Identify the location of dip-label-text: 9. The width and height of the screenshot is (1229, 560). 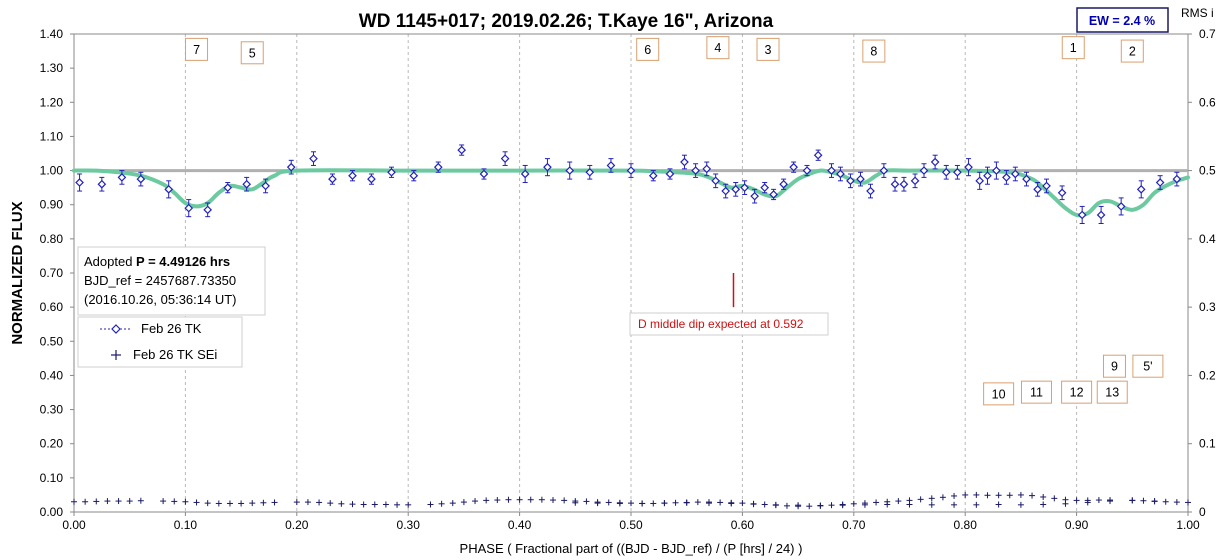
(1114, 367).